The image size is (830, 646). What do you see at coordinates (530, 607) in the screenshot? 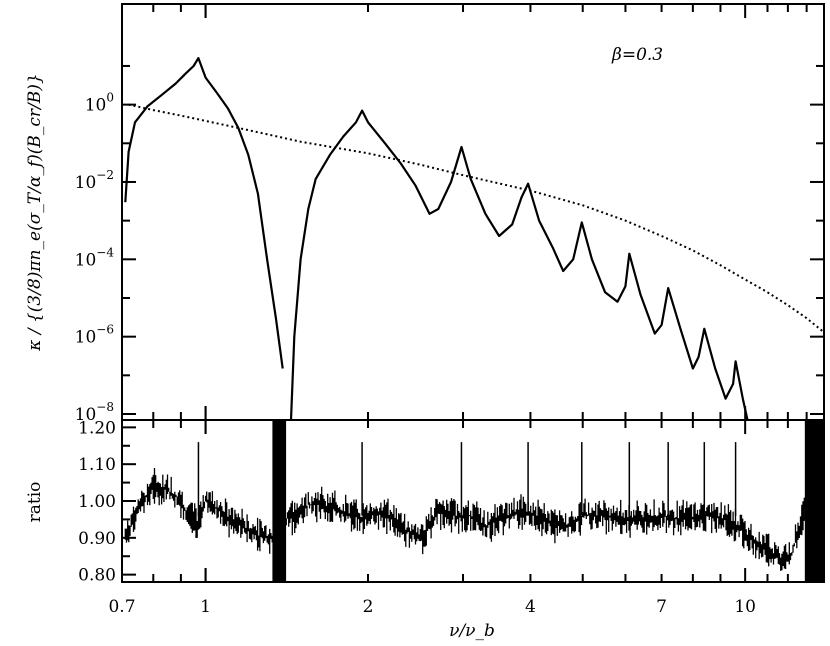
I see `x-tick-label: 4` at bounding box center [530, 607].